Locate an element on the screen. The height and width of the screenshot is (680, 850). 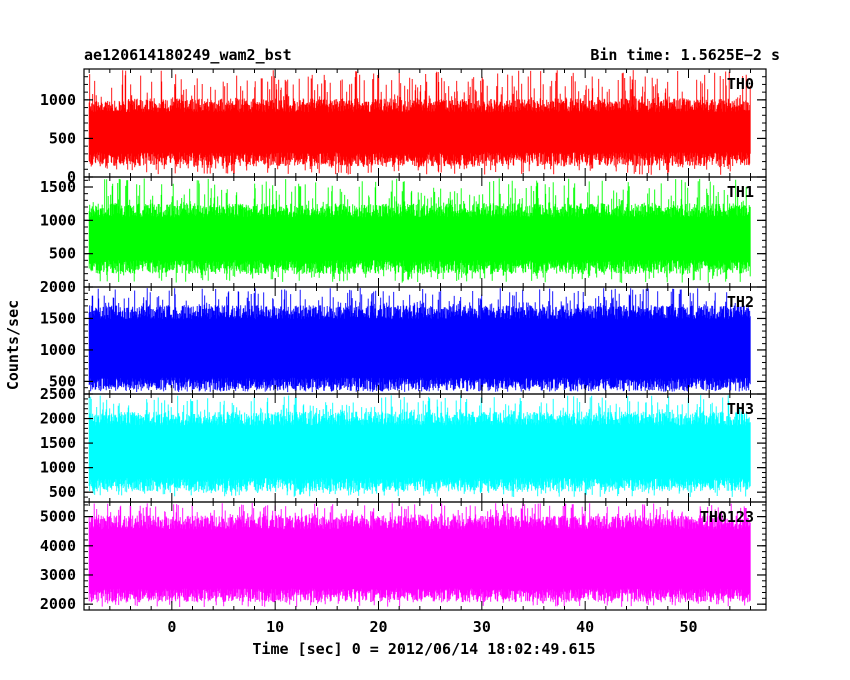
x-tick-label: 40 is located at coordinates (585, 627).